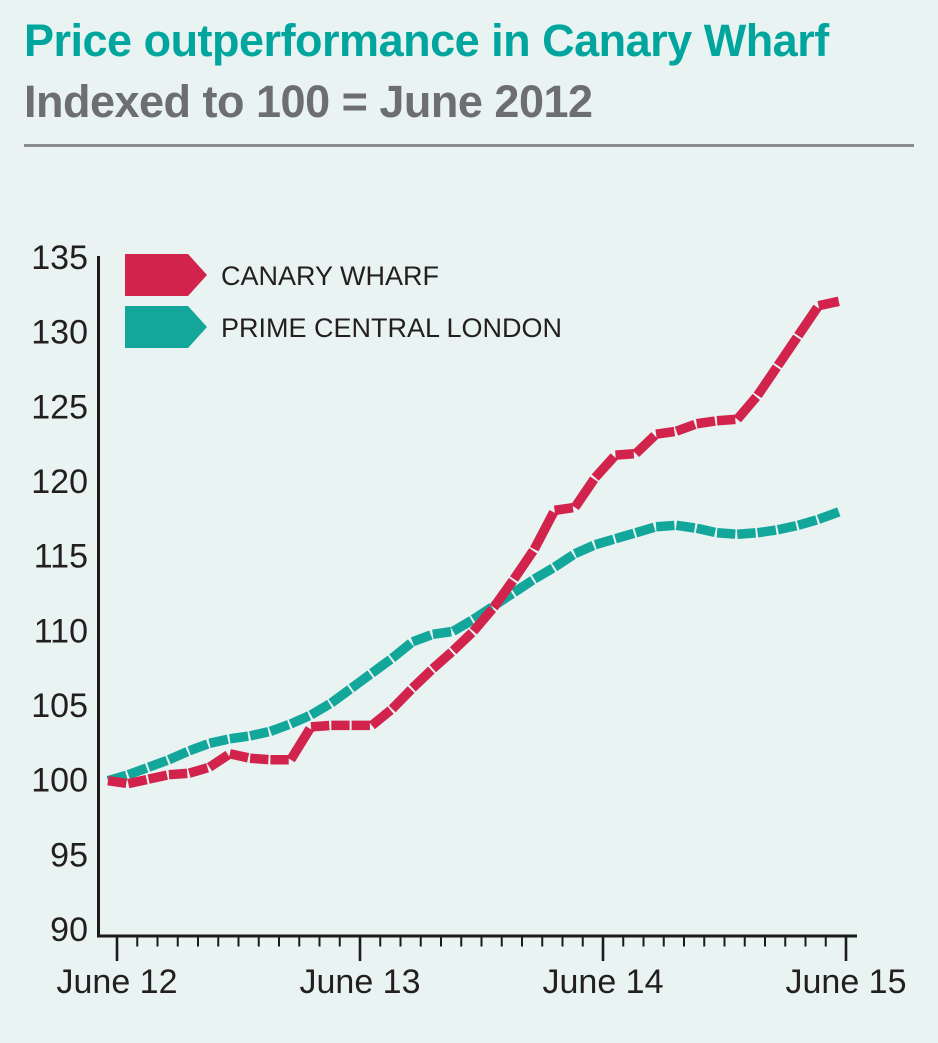 The height and width of the screenshot is (1043, 938). I want to click on legend-label: CANARY WHARF, so click(330, 276).